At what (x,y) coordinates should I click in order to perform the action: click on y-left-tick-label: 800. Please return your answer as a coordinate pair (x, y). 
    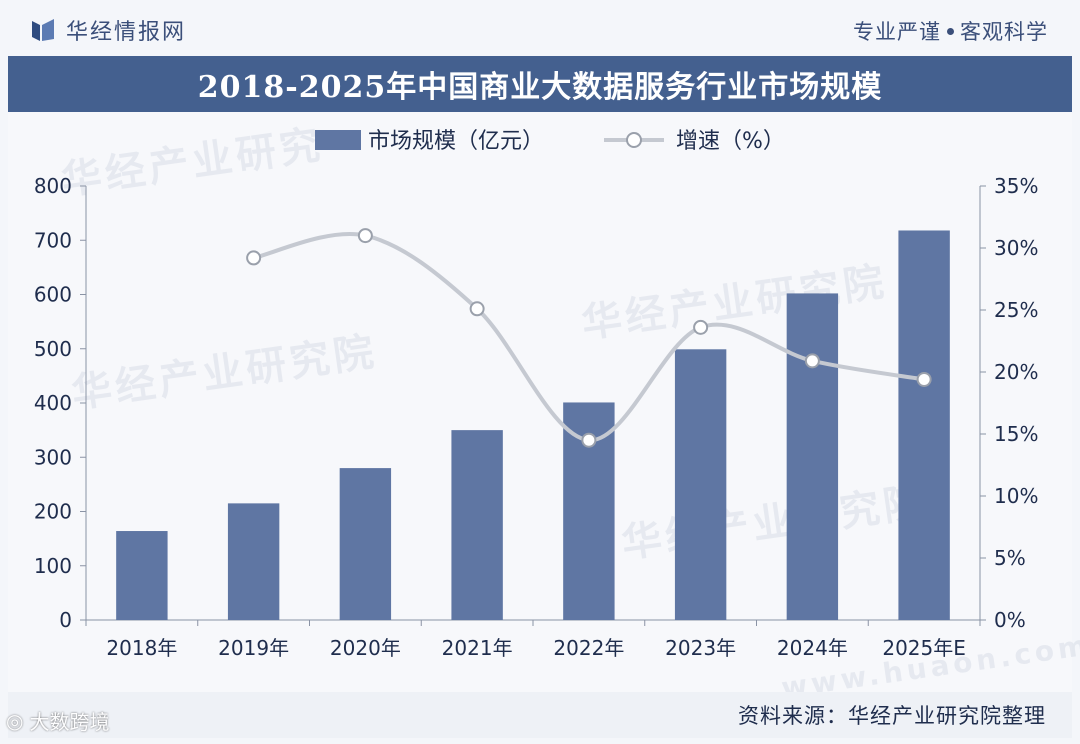
    Looking at the image, I should click on (53, 186).